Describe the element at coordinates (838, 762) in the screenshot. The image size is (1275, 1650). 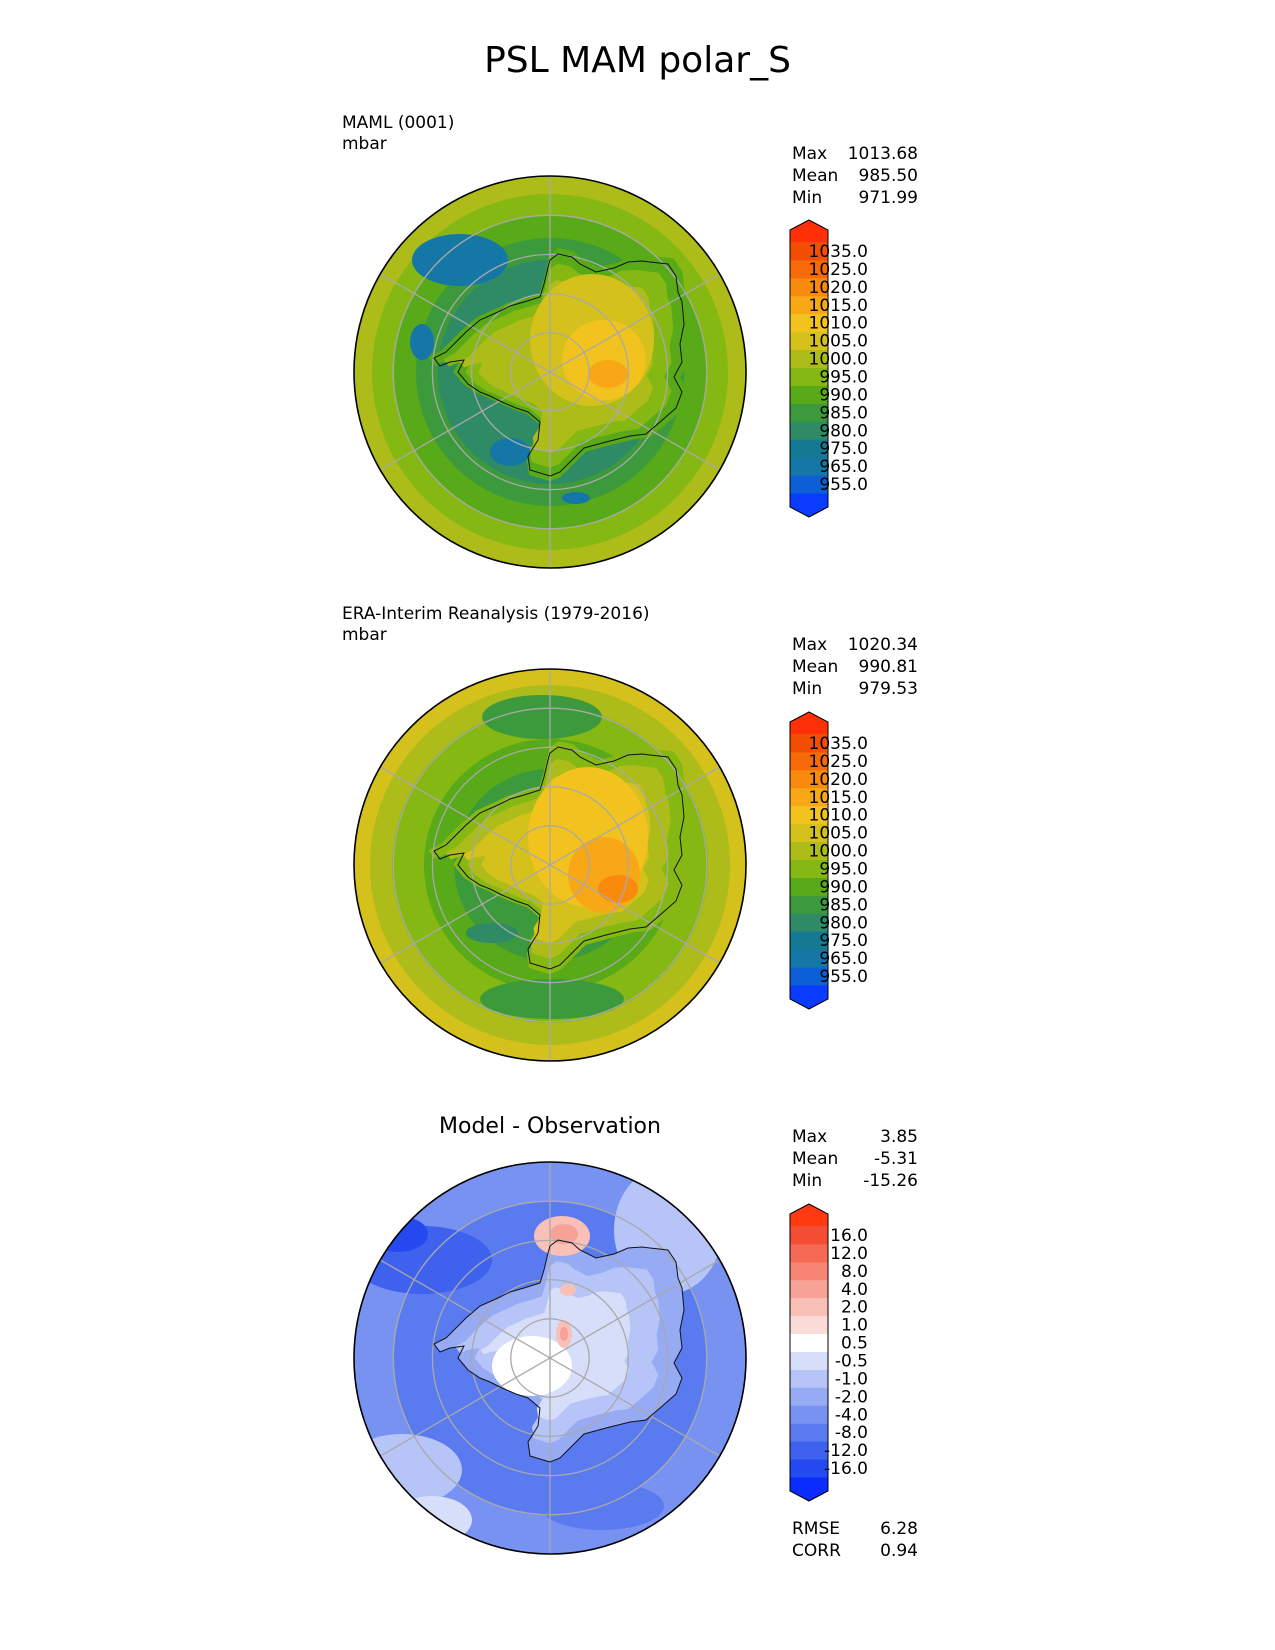
I see `colorbar-tick-label: 1025.0` at that location.